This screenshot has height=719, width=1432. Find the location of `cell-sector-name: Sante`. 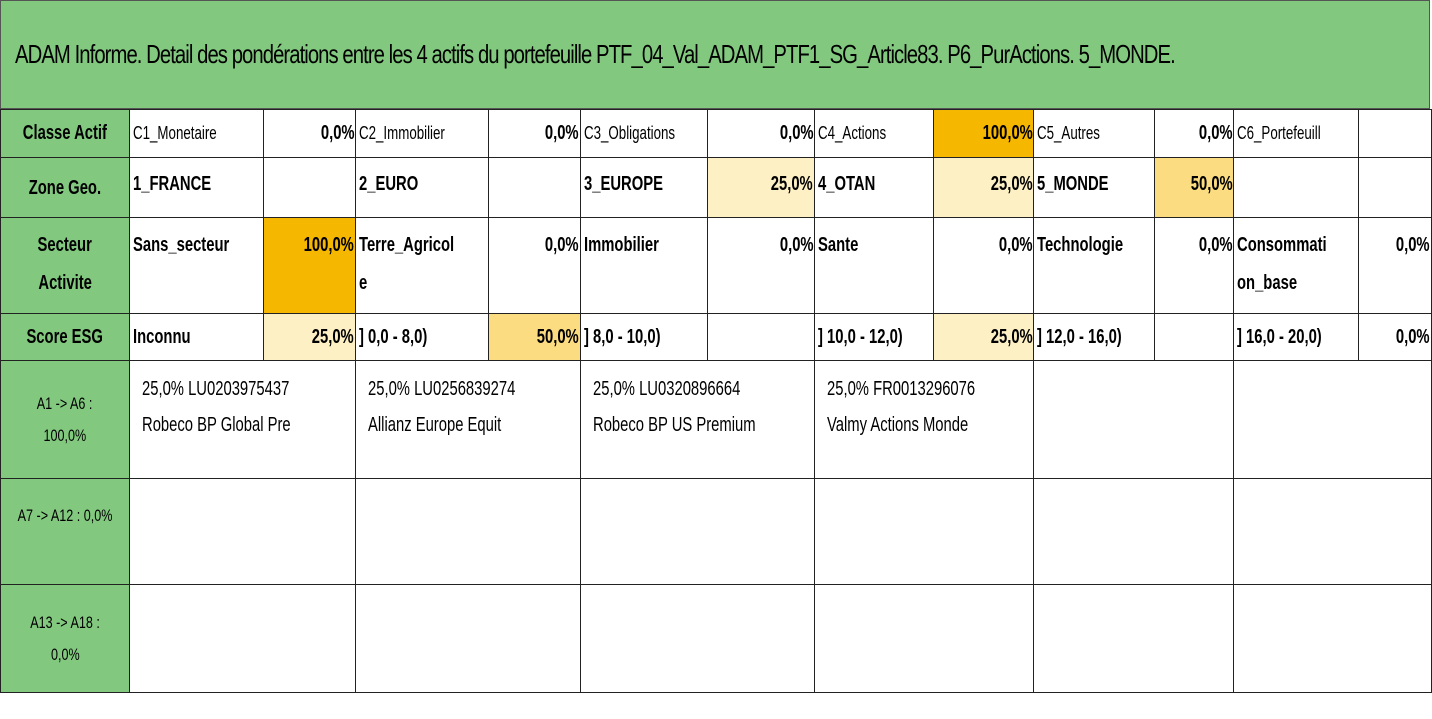

cell-sector-name: Sante is located at coordinates (874, 265).